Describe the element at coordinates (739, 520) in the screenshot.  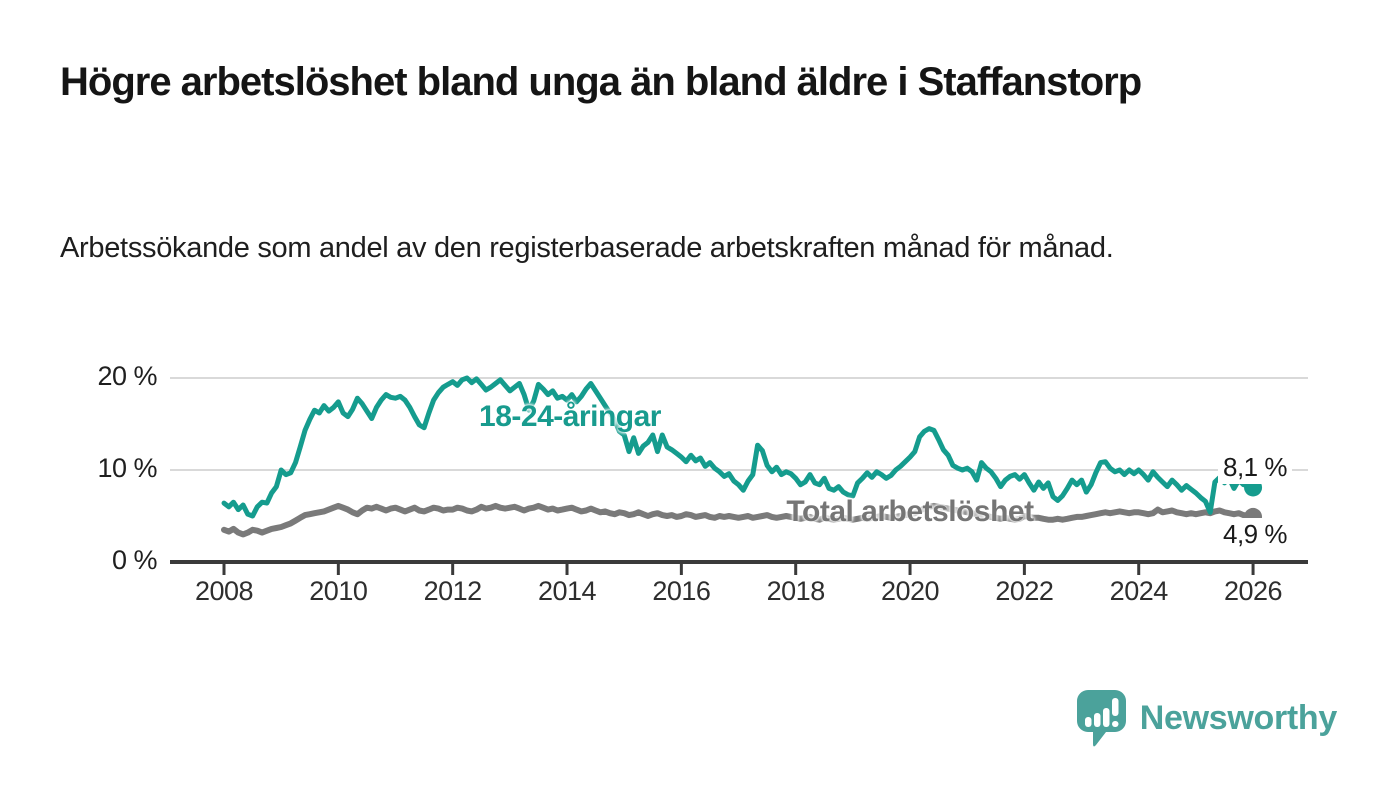
I see `total-unemployment-line` at that location.